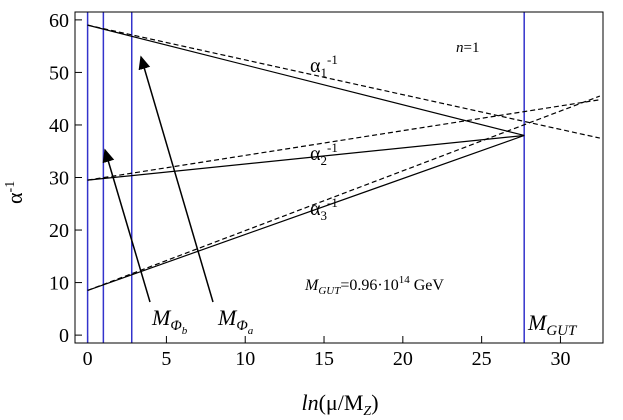 Image resolution: width=623 pixels, height=420 pixels. I want to click on y-tick-label: 40, so click(59, 126).